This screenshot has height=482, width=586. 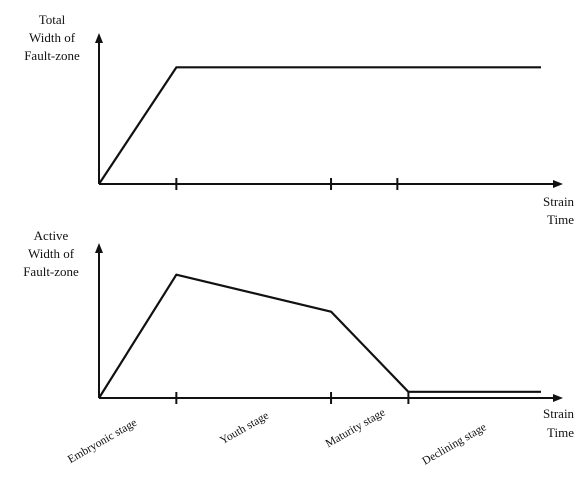 What do you see at coordinates (356, 429) in the screenshot?
I see `stage-label-maturity: Maturity stage` at bounding box center [356, 429].